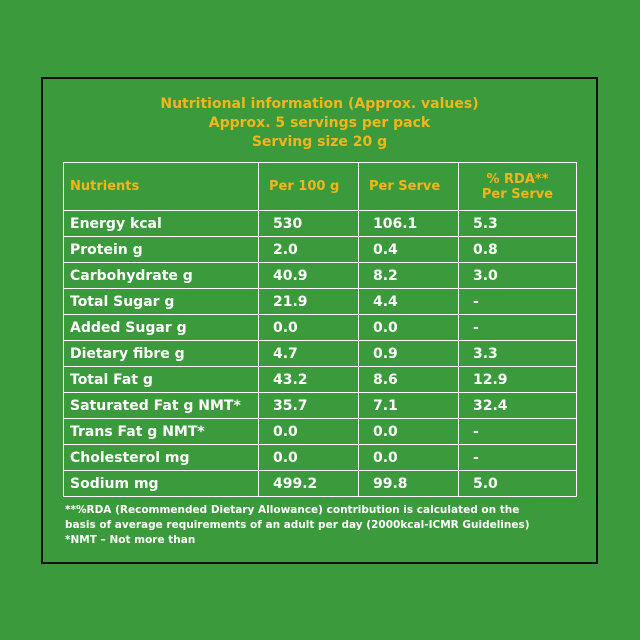 This screenshot has width=640, height=640. I want to click on nutrient-name: Cholesterol mg, so click(161, 457).